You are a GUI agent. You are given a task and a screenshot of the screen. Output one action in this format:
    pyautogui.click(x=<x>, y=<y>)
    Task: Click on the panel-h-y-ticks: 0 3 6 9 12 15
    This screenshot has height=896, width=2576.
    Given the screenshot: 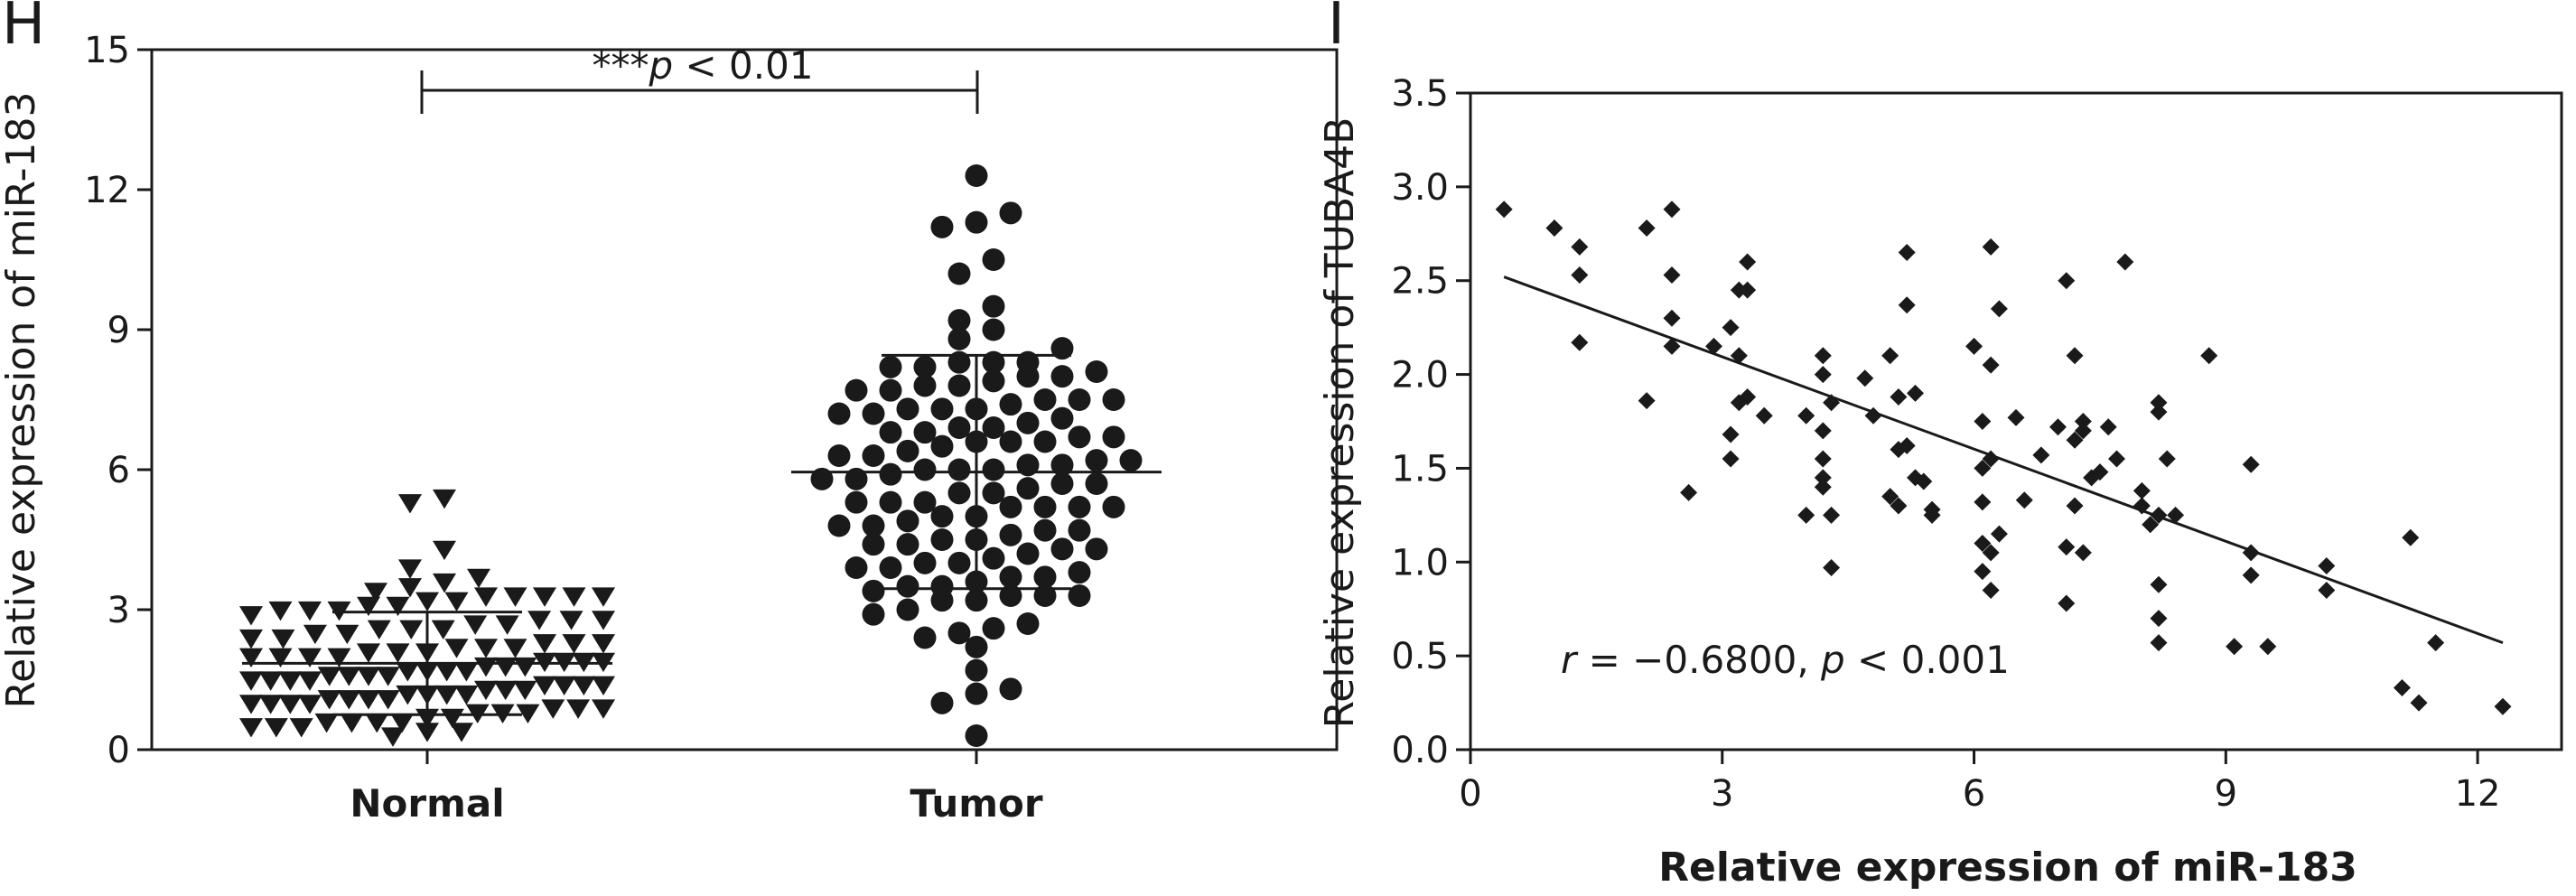 What is the action you would take?
    pyautogui.click(x=118, y=401)
    